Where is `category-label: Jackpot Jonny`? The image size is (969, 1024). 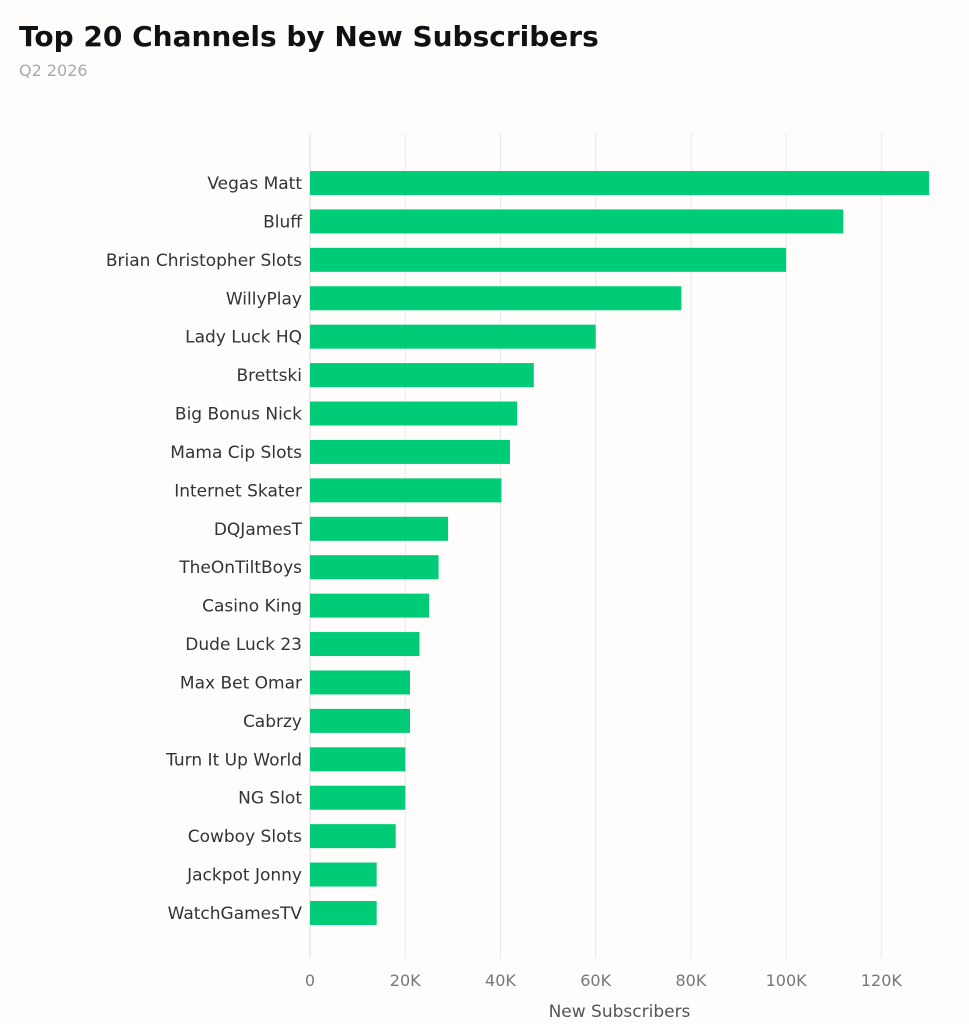 category-label: Jackpot Jonny is located at coordinates (244, 876).